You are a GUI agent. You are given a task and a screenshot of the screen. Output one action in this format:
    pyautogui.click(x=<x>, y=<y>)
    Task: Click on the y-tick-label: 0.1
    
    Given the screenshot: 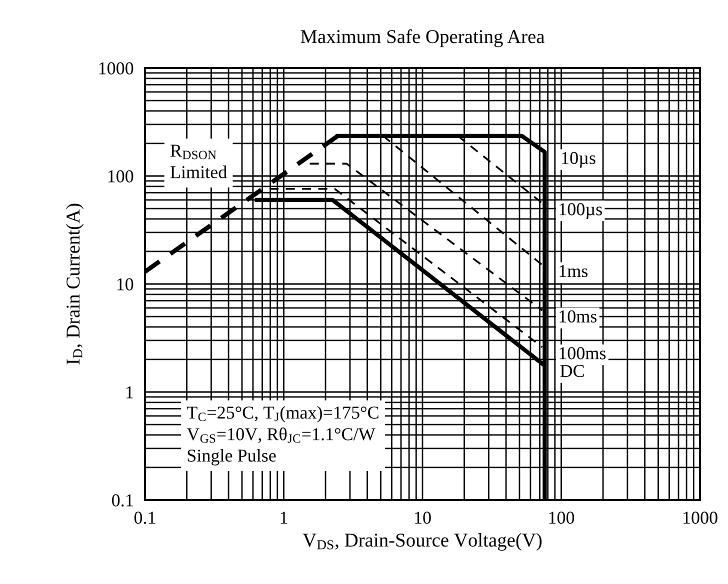 What is the action you would take?
    pyautogui.click(x=122, y=500)
    